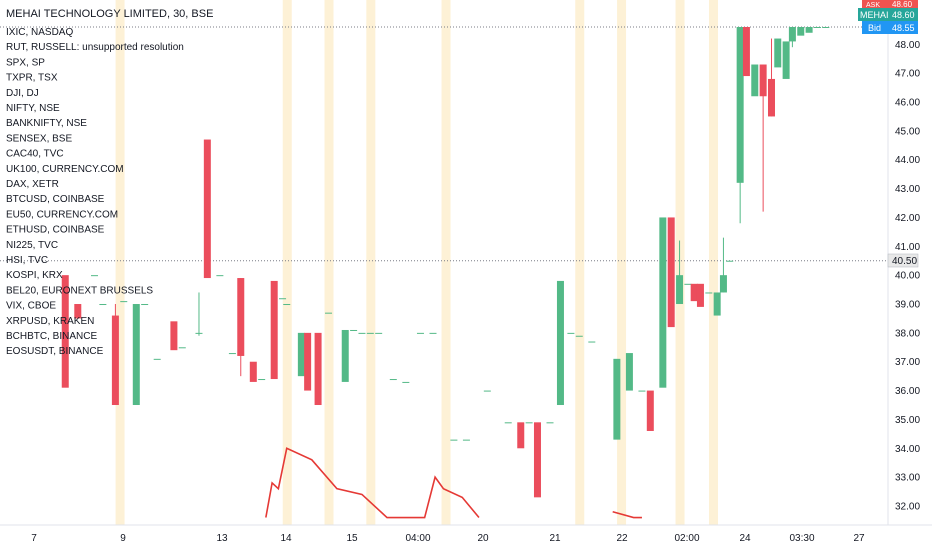  I want to click on y-tick-label: 39.00, so click(907, 305).